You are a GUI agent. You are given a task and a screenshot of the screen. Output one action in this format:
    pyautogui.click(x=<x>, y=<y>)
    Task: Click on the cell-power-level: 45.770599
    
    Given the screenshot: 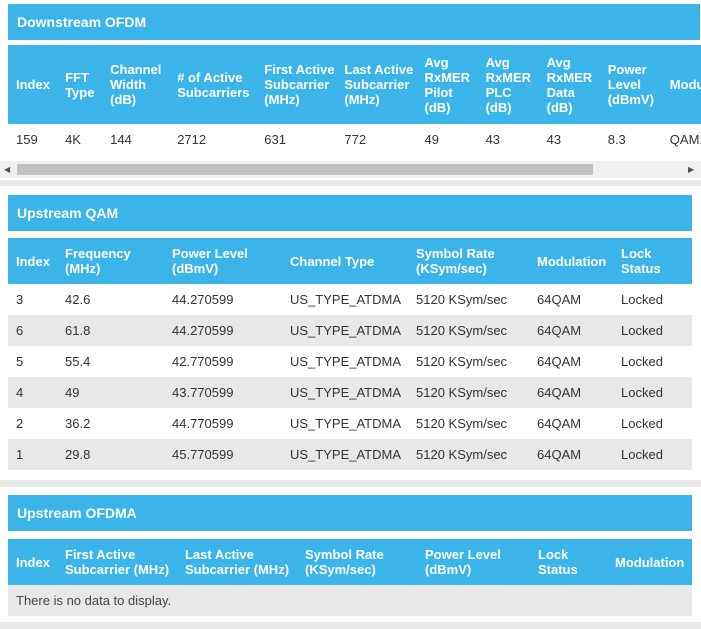 What is the action you would take?
    pyautogui.click(x=223, y=454)
    